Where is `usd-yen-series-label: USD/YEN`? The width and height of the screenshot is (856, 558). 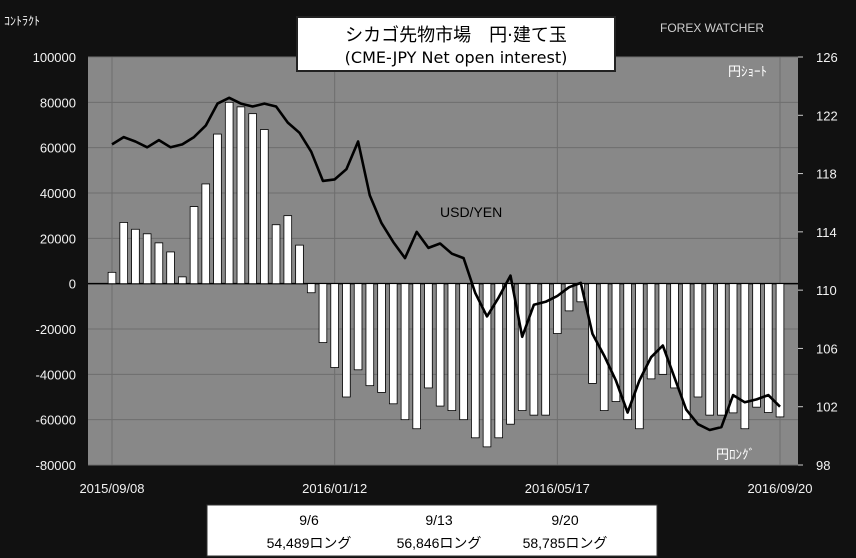 usd-yen-series-label: USD/YEN is located at coordinates (471, 212).